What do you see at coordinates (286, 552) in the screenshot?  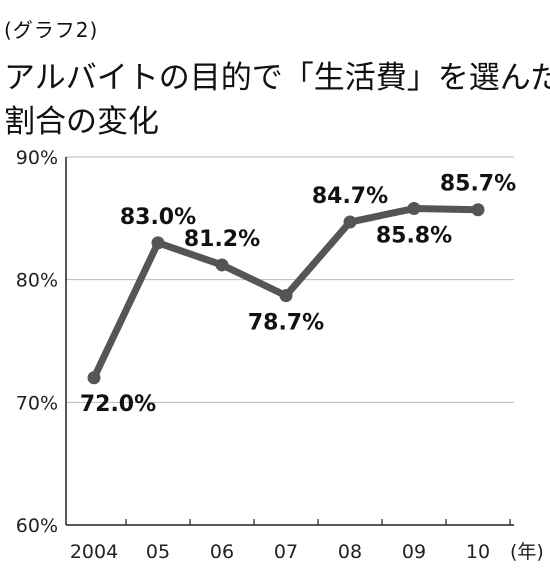 I see `x-tick-label: 07` at bounding box center [286, 552].